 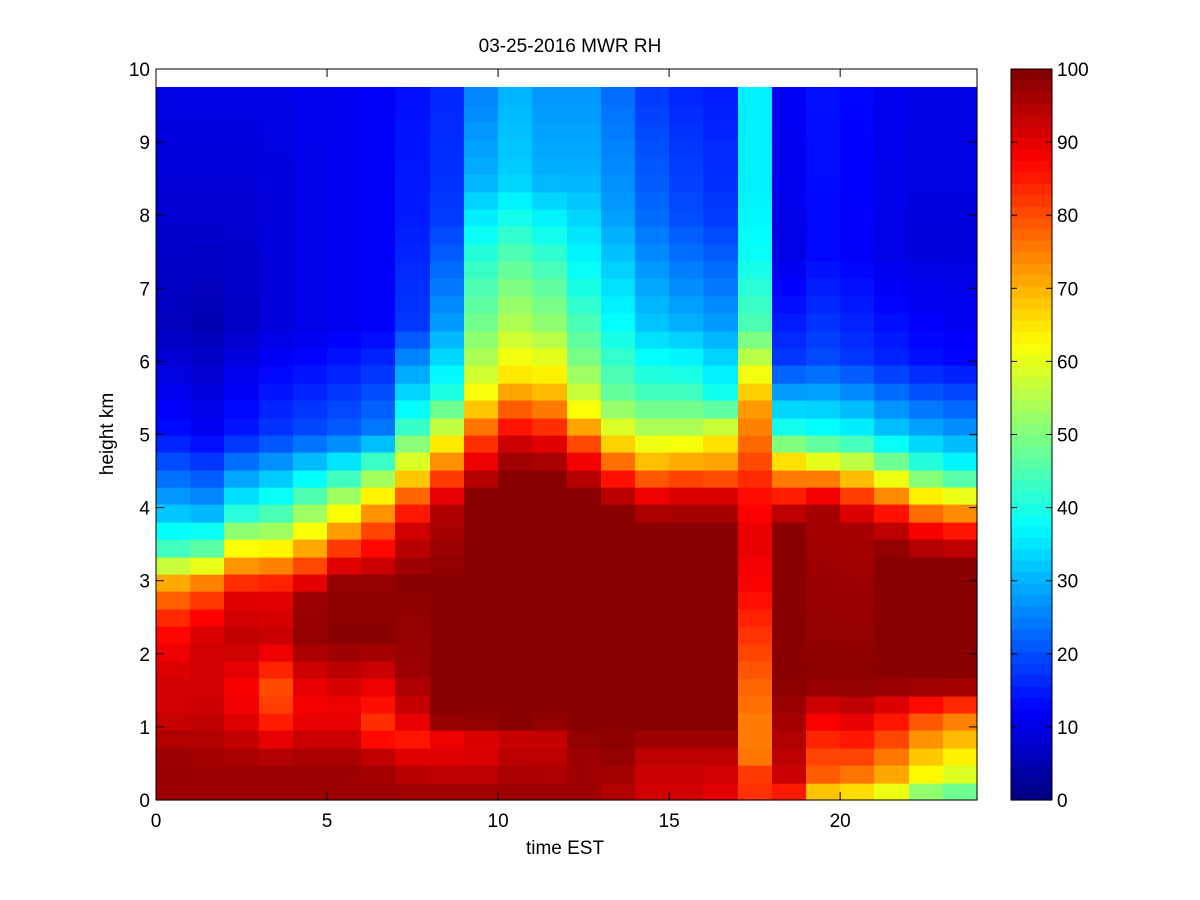 I want to click on y-tick-label: 10, so click(x=139, y=70).